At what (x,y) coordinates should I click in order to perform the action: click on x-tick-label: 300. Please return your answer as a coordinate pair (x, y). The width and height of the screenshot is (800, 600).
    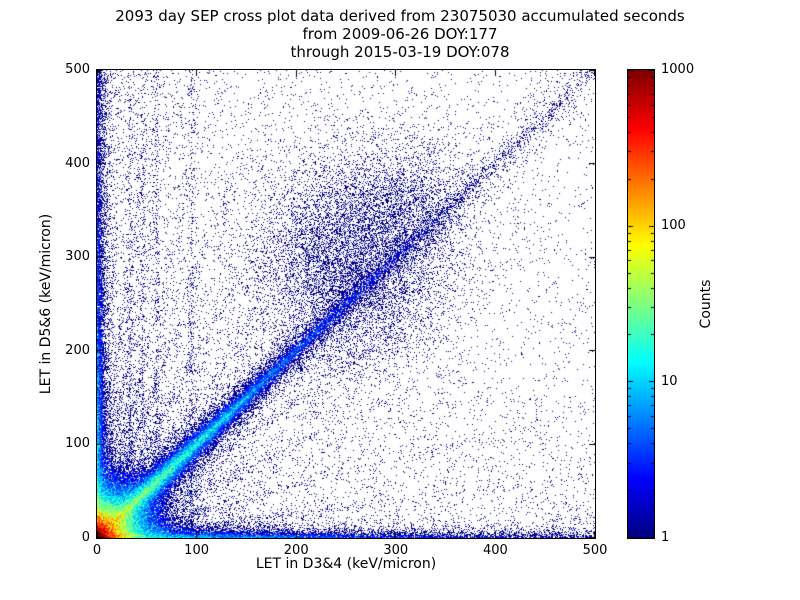
    Looking at the image, I should click on (396, 550).